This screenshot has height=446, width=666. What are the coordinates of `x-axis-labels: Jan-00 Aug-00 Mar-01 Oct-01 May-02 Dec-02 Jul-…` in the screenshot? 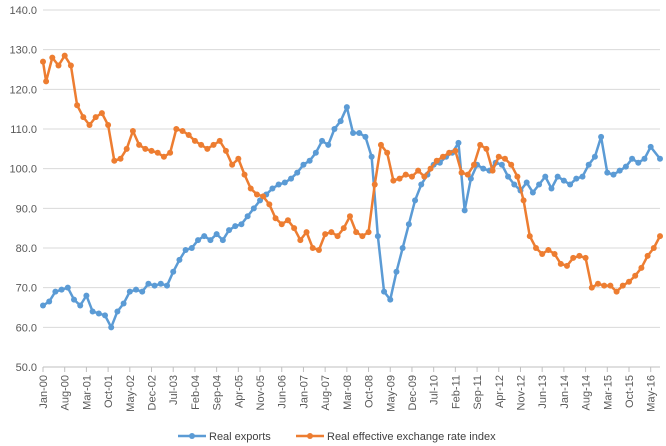 It's located at (348, 393).